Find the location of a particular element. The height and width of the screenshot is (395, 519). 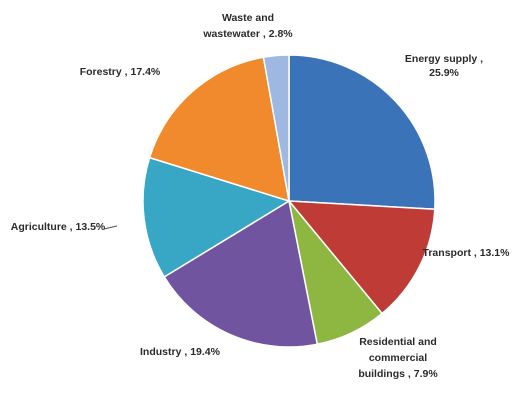

pie-slice-forestry is located at coordinates (219, 129).